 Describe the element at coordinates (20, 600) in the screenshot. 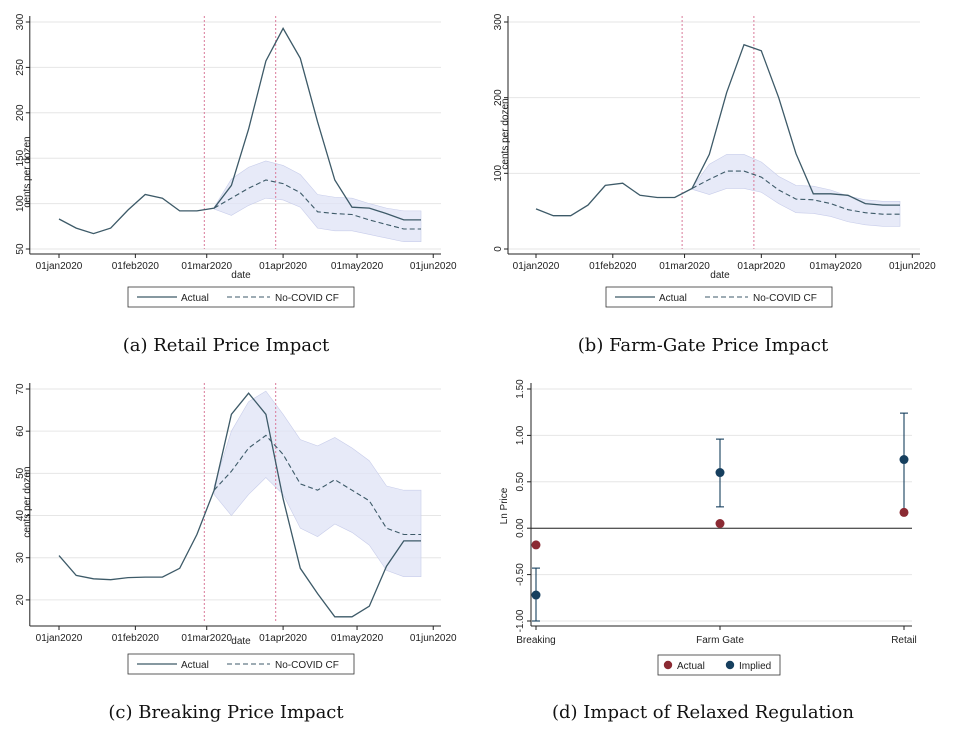

I see `y-tick-label: 20` at that location.